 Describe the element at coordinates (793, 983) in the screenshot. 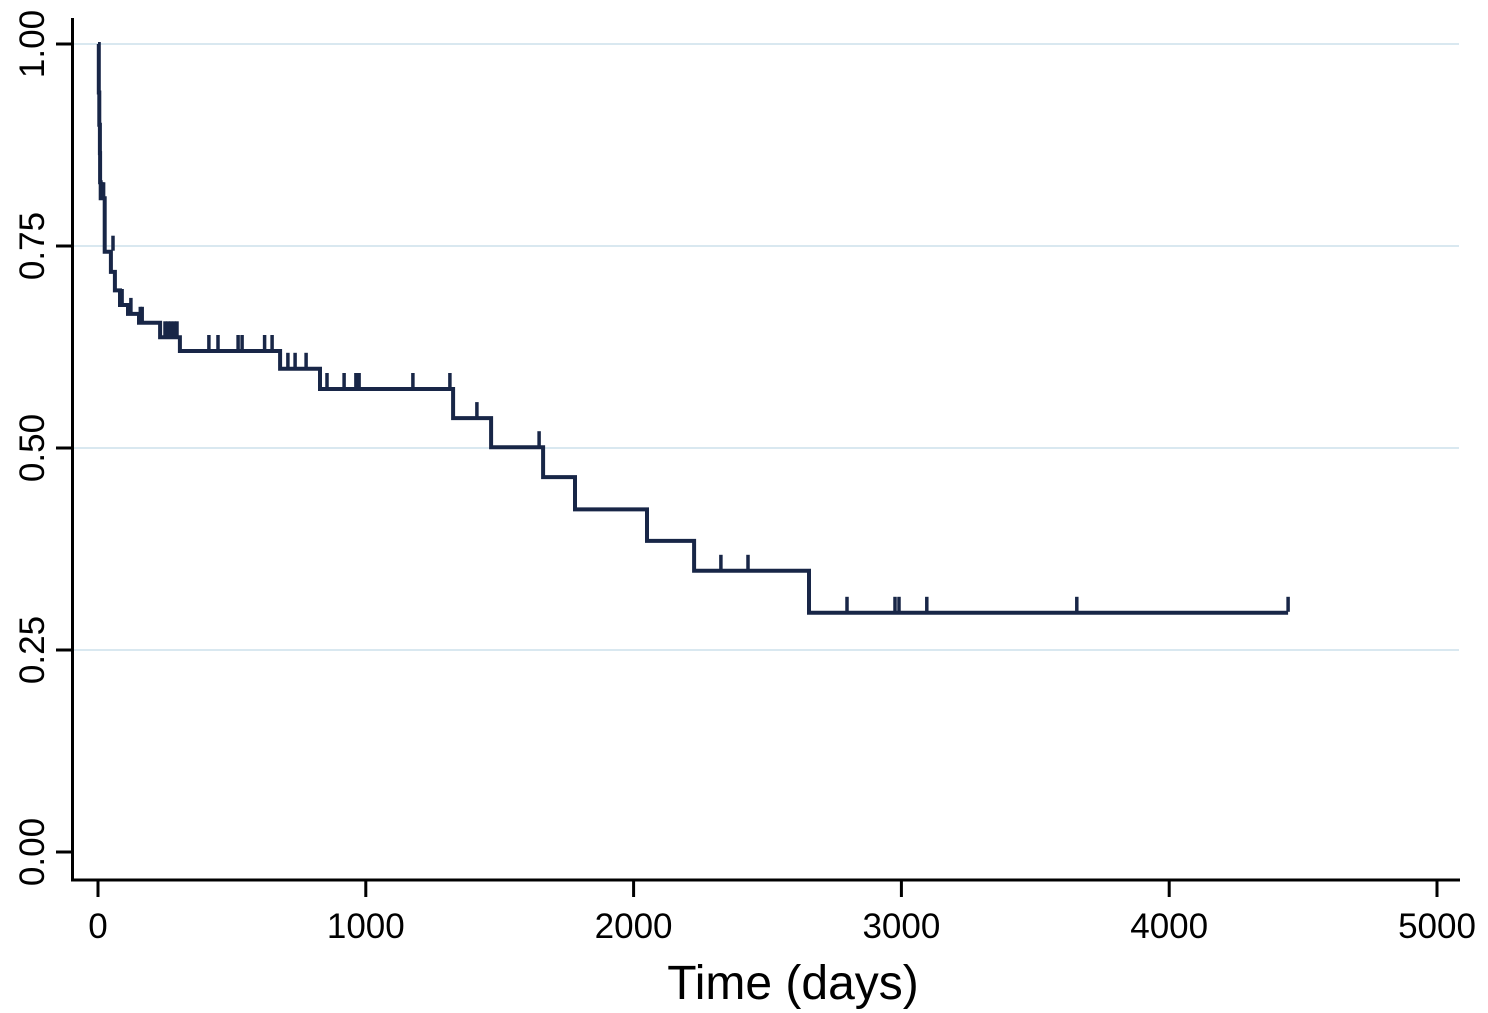

I see `x-axis-title: Time (days)` at that location.